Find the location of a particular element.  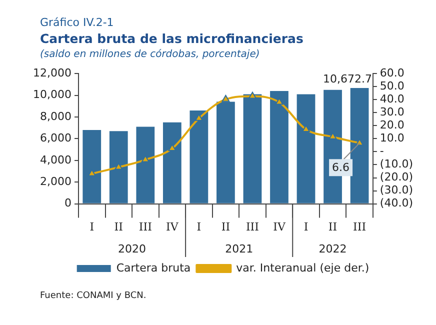

y-tick-label: 0 is located at coordinates (68, 203).